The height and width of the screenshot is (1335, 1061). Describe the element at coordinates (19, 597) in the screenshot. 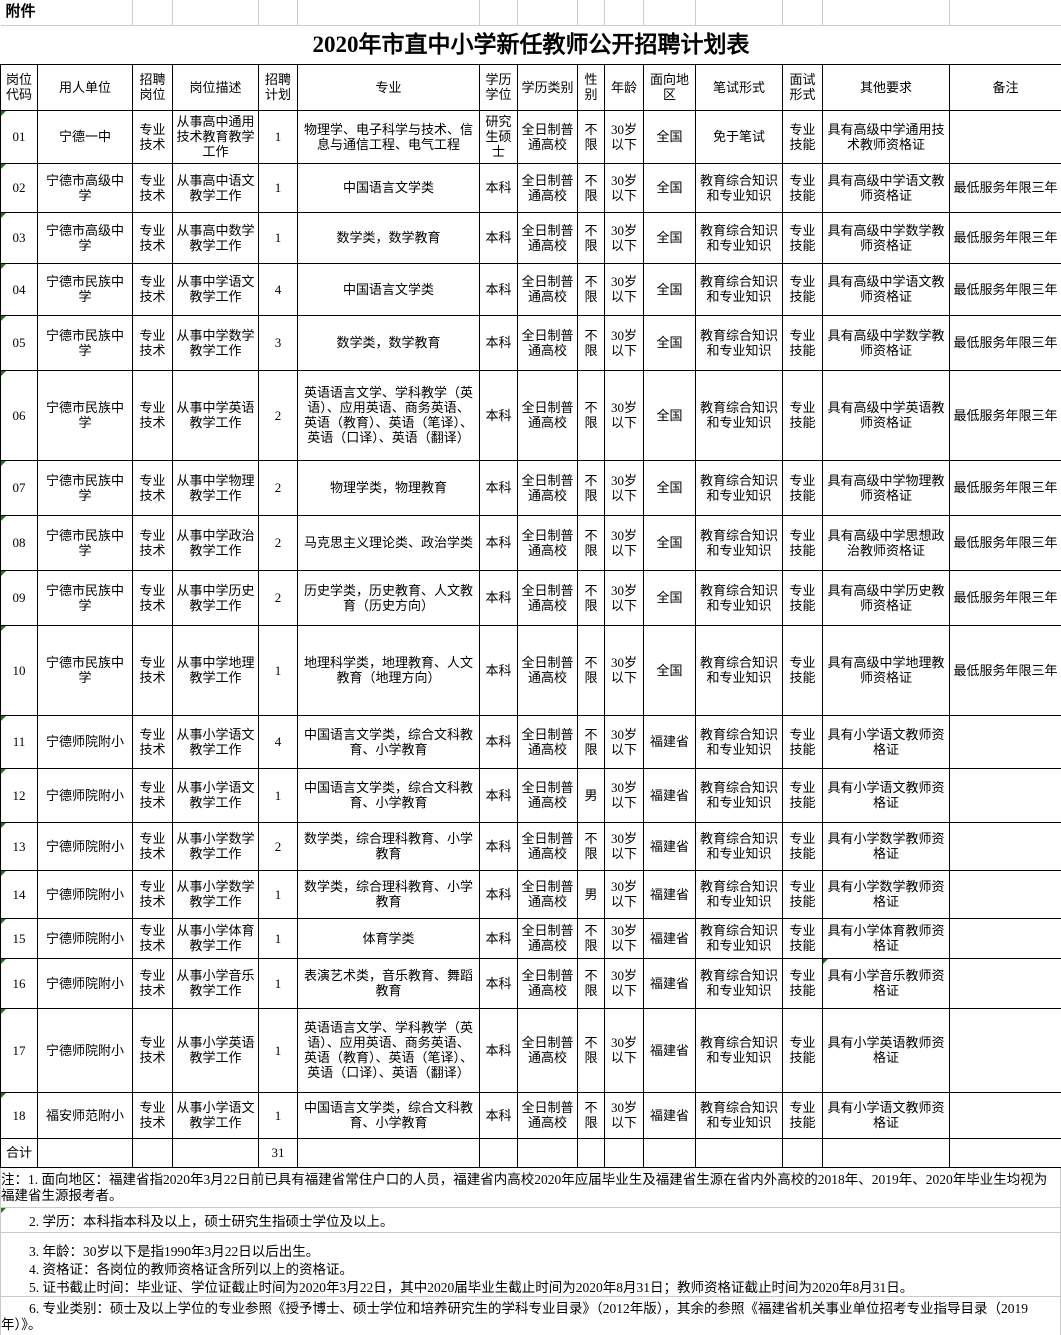

I see `cell-code: 09` at that location.